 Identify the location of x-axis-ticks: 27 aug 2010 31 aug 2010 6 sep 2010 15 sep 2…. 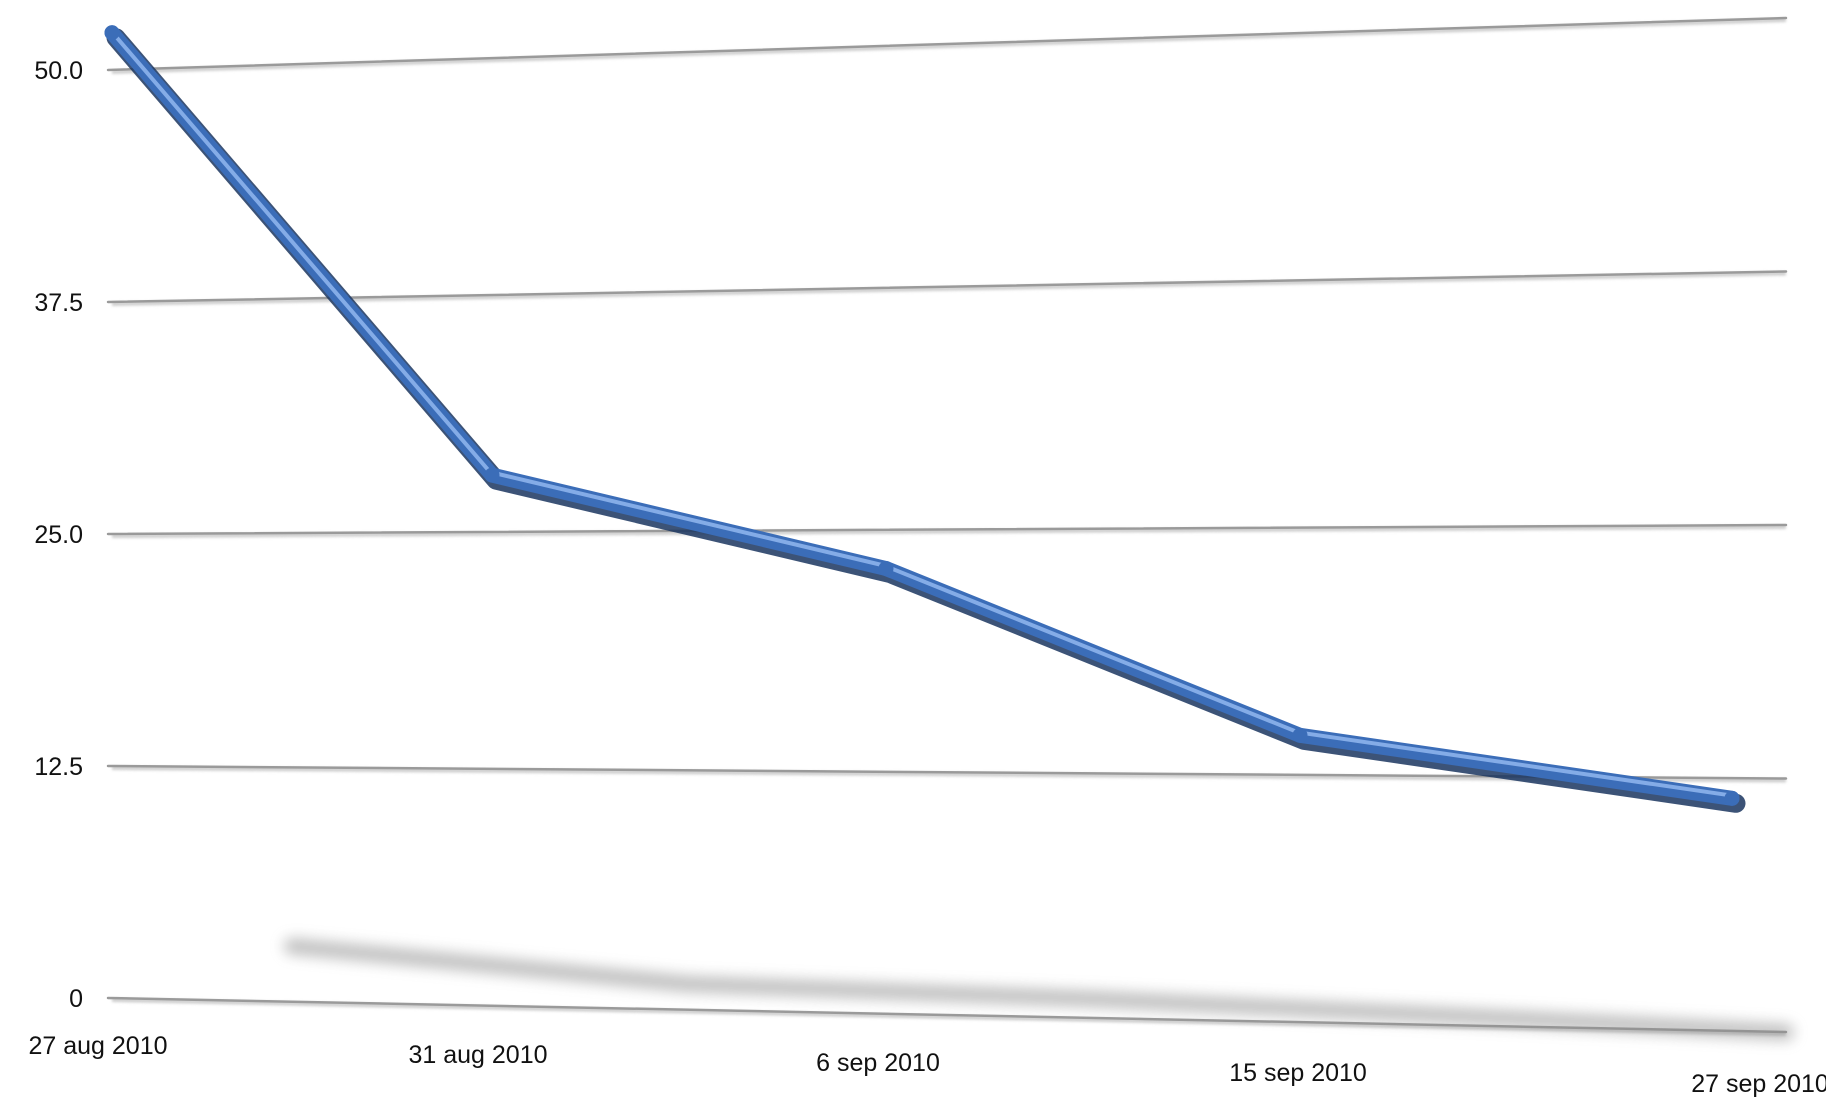
(927, 1065).